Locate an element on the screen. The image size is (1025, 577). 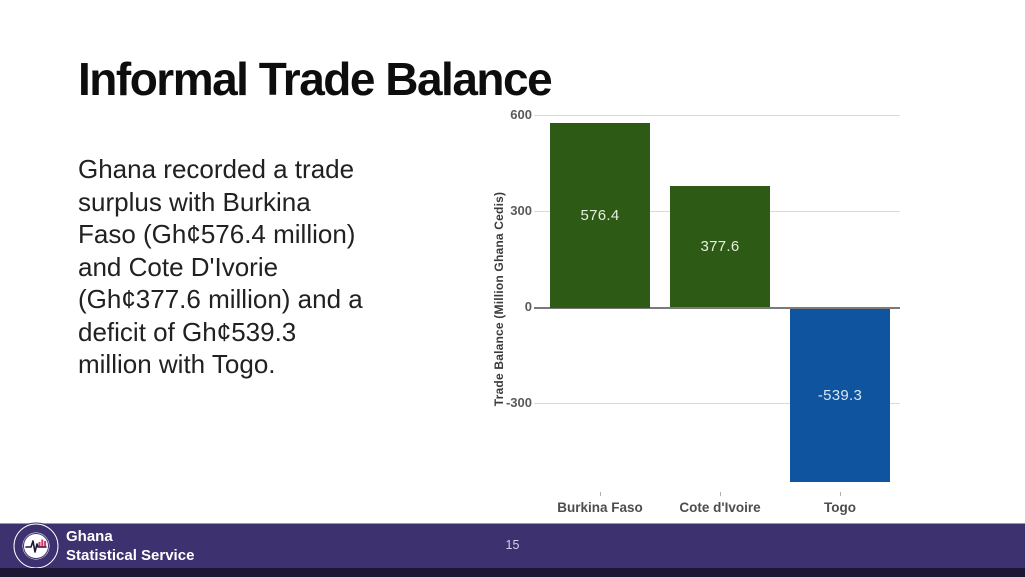
y-tick-label: 600 is located at coordinates (521, 114).